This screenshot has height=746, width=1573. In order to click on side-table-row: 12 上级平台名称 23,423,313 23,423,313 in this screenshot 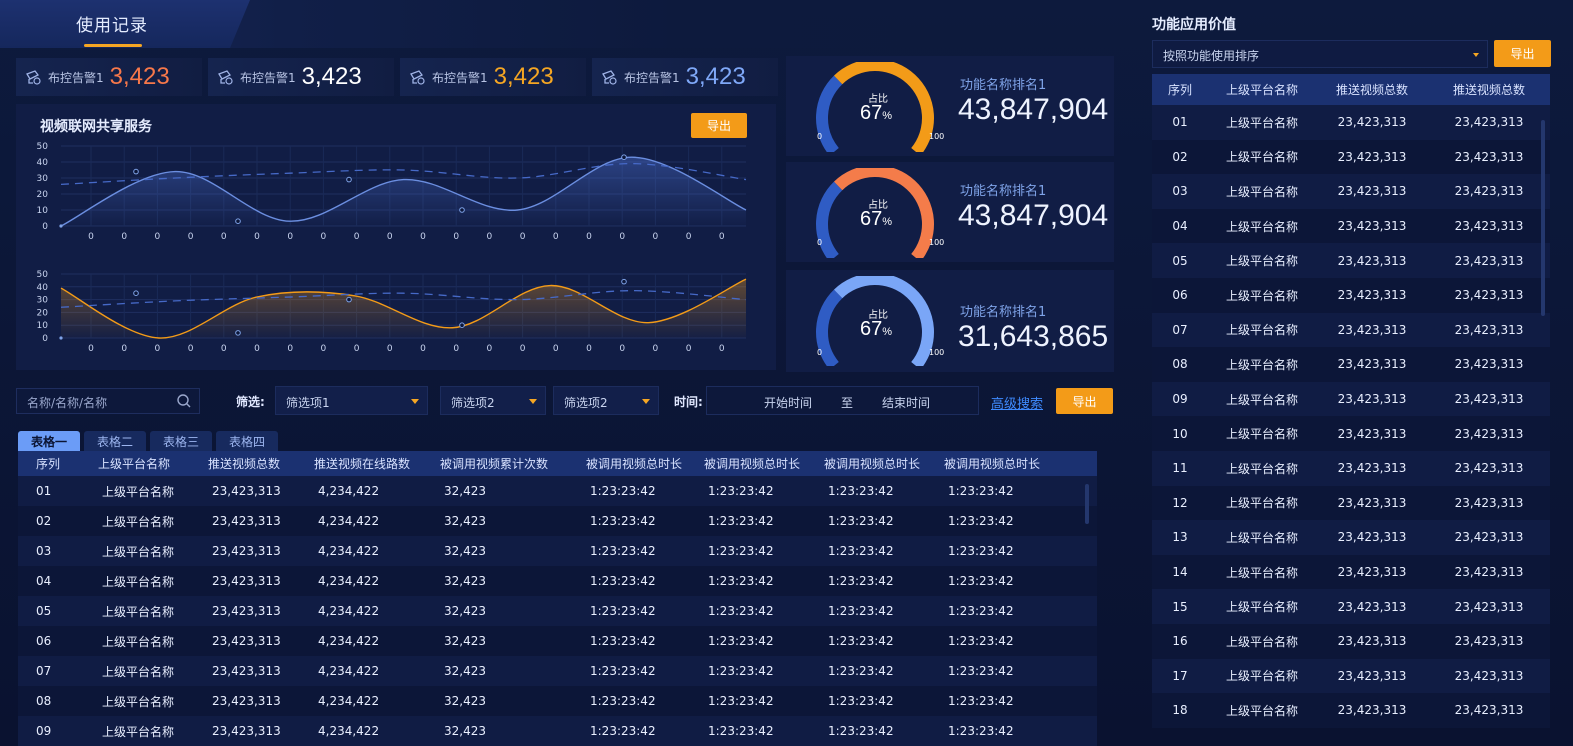, I will do `click(1351, 503)`.